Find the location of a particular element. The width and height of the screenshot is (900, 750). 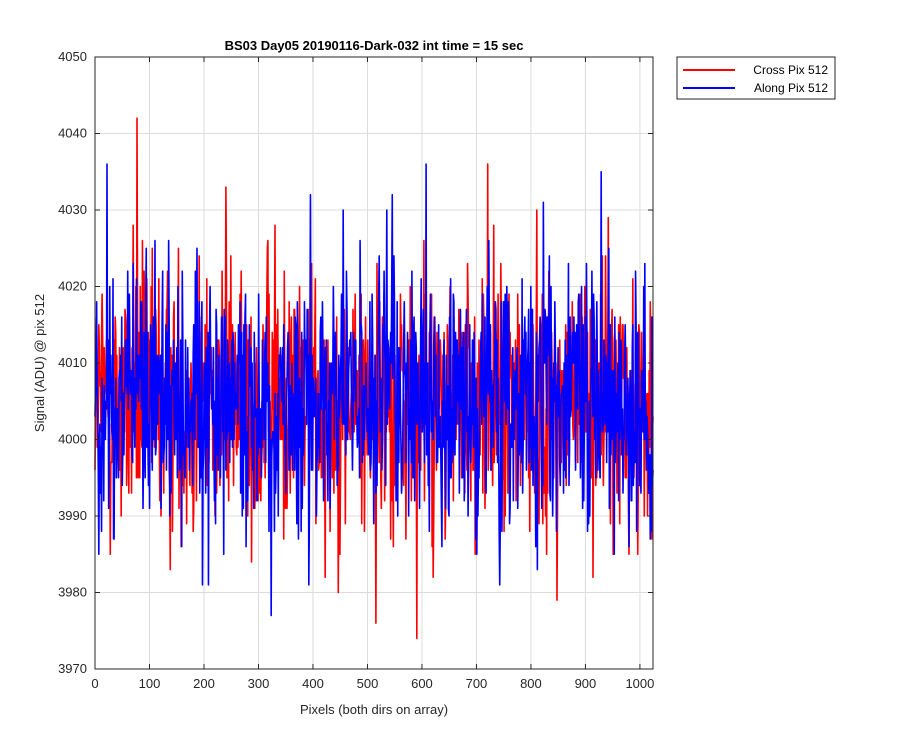

legend-label-cross: Cross Pix 512 is located at coordinates (790, 70).